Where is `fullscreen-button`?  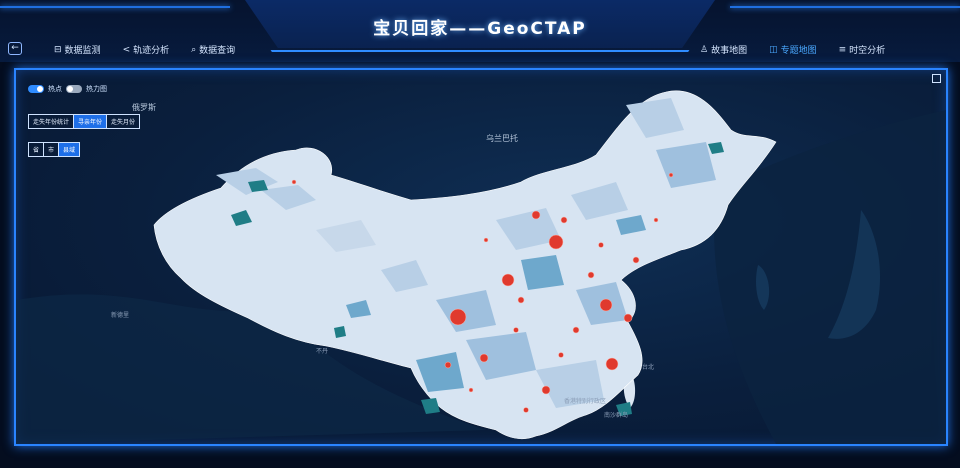 fullscreen-button is located at coordinates (936, 78).